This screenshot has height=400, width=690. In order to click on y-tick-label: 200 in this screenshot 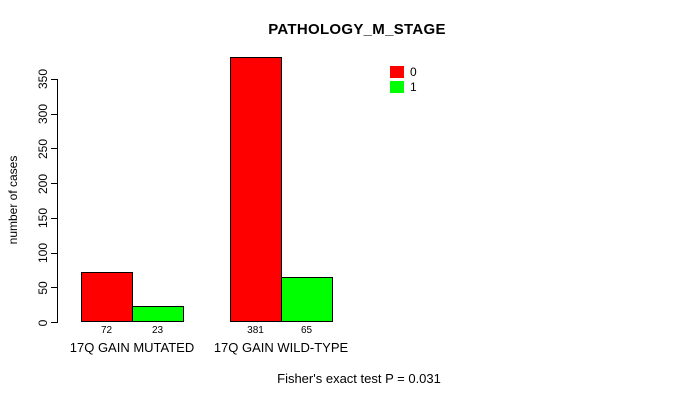, I will do `click(43, 183)`.